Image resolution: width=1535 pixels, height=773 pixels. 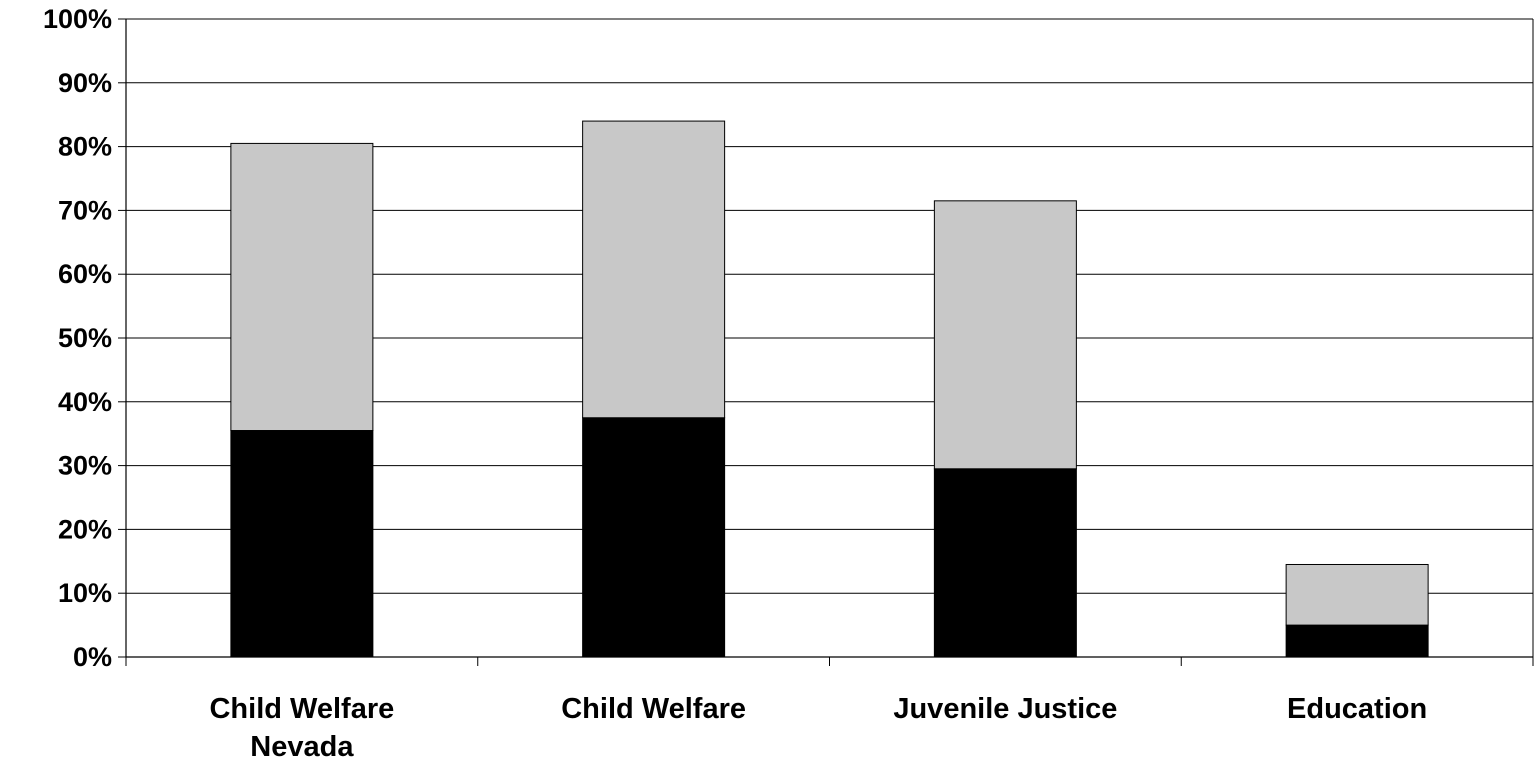 I want to click on y-tick-label: 40%, so click(x=85, y=402).